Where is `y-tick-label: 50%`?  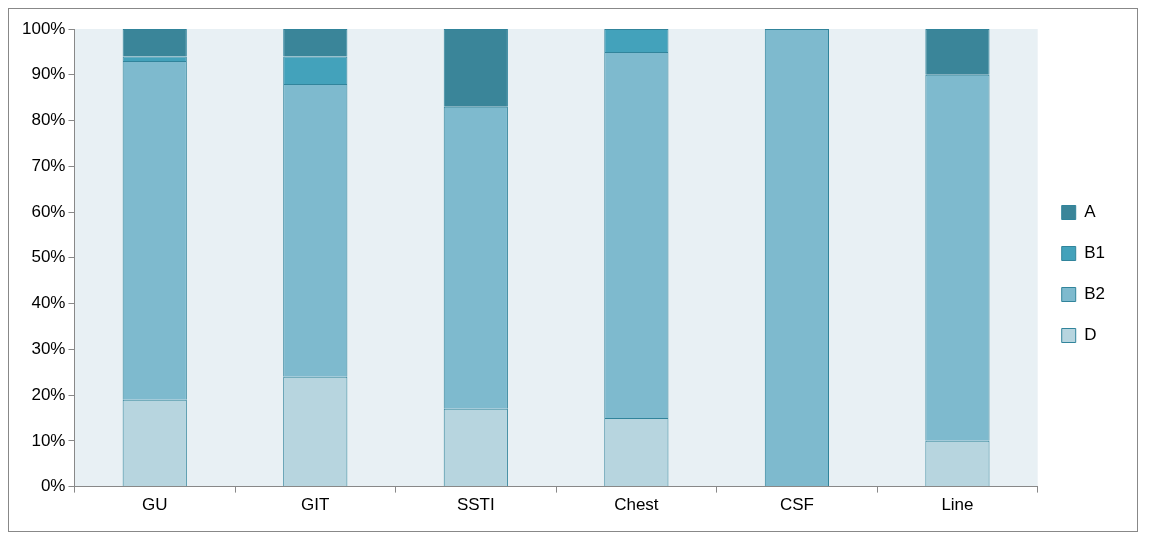
y-tick-label: 50% is located at coordinates (48, 257).